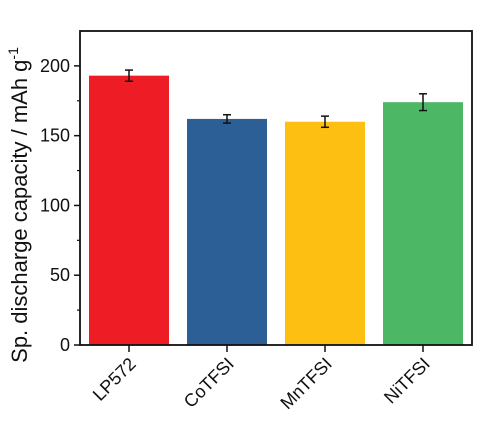 Image resolution: width=488 pixels, height=421 pixels. I want to click on y-tick-label-200: 200, so click(55, 66).